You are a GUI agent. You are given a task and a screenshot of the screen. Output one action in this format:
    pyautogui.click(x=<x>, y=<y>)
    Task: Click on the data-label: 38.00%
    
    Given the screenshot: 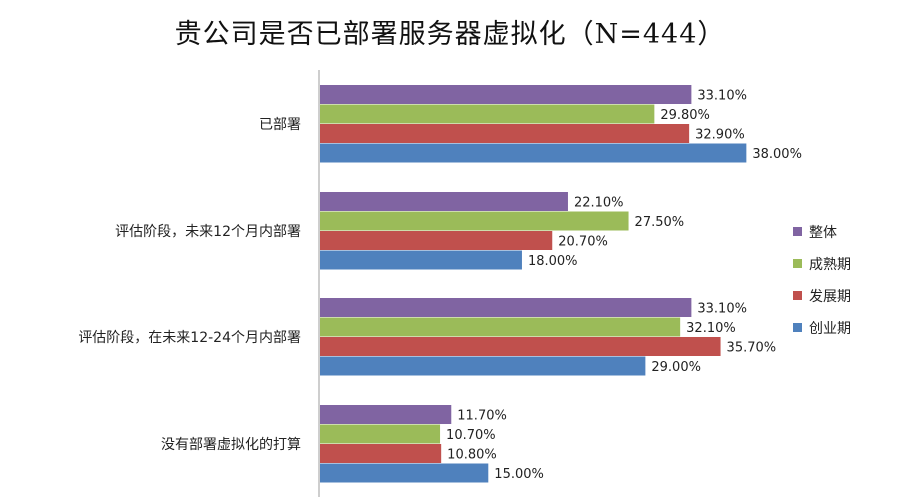 What is the action you would take?
    pyautogui.click(x=777, y=154)
    